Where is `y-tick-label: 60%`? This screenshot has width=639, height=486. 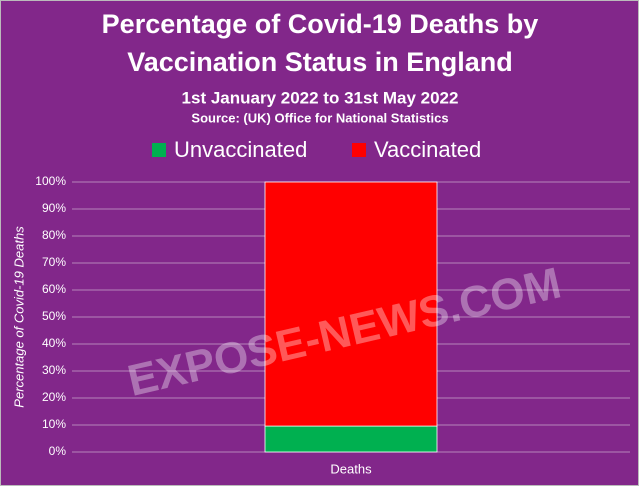 y-tick-label: 60% is located at coordinates (54, 289).